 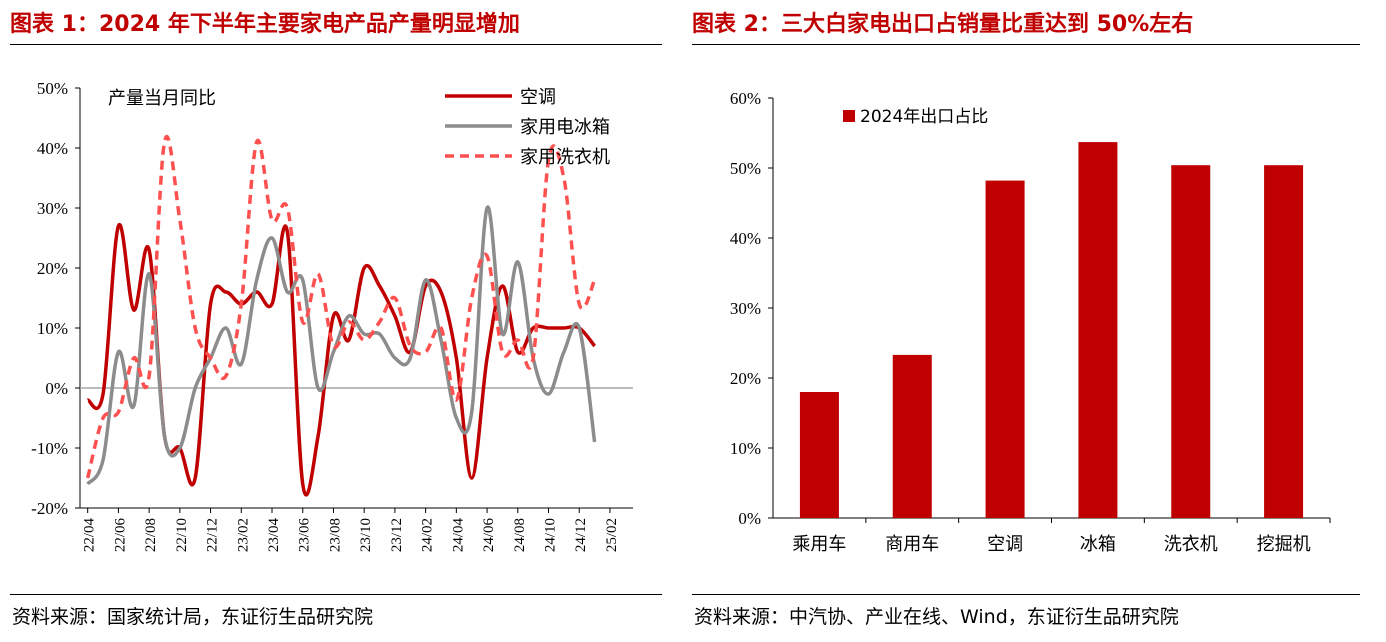 I want to click on x-tick-label: 23/04, so click(x=274, y=535).